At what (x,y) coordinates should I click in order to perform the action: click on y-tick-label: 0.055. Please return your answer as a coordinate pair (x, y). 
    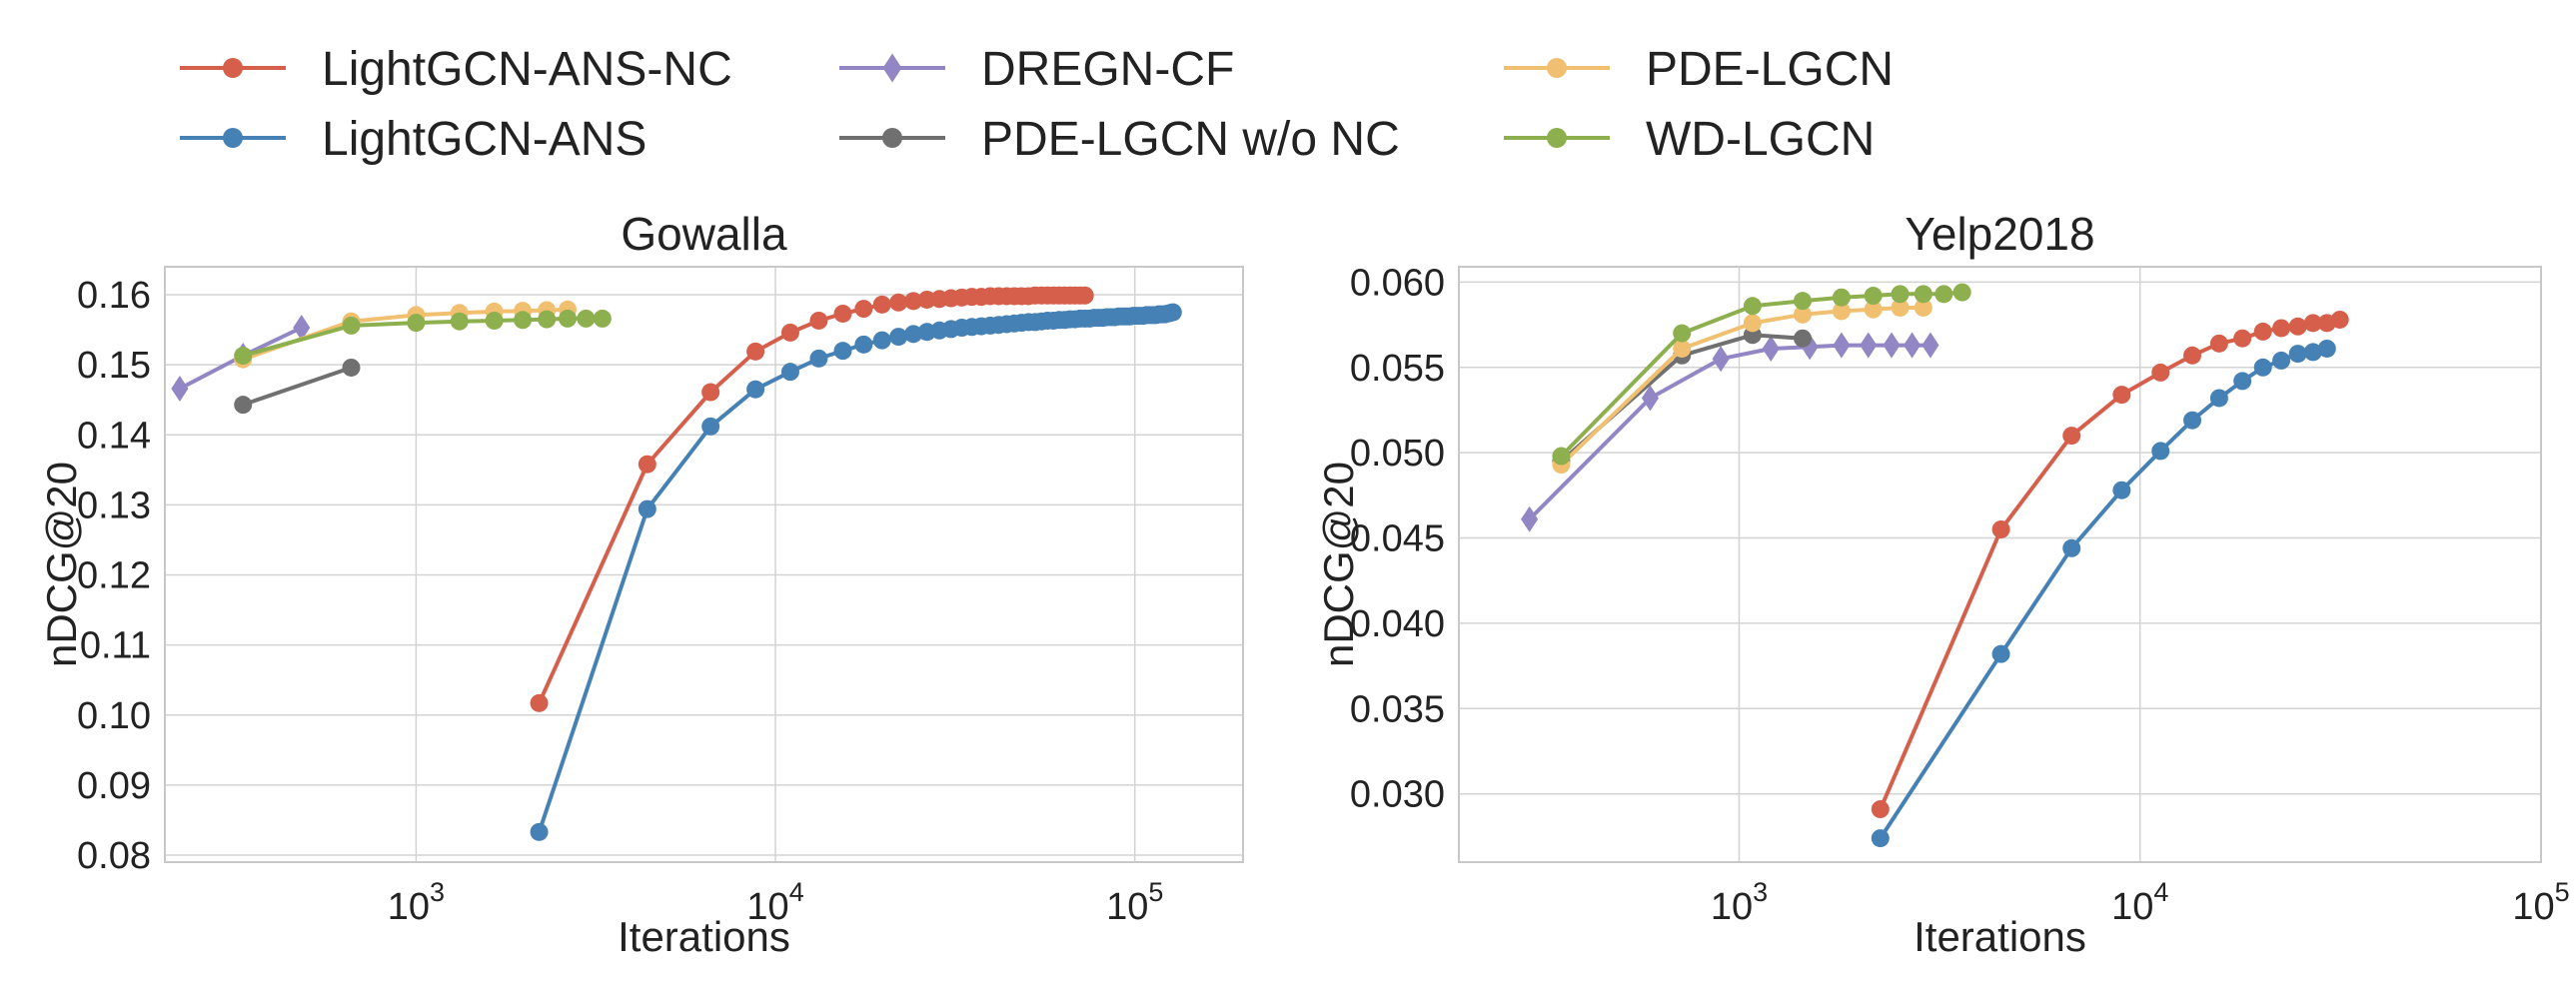
    Looking at the image, I should click on (1397, 369).